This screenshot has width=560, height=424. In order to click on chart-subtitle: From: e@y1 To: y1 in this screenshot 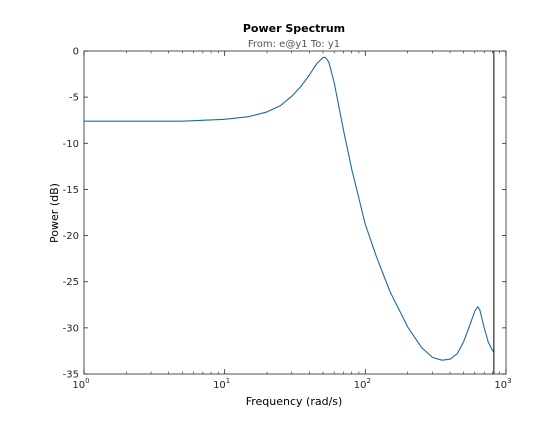, I will do `click(294, 44)`.